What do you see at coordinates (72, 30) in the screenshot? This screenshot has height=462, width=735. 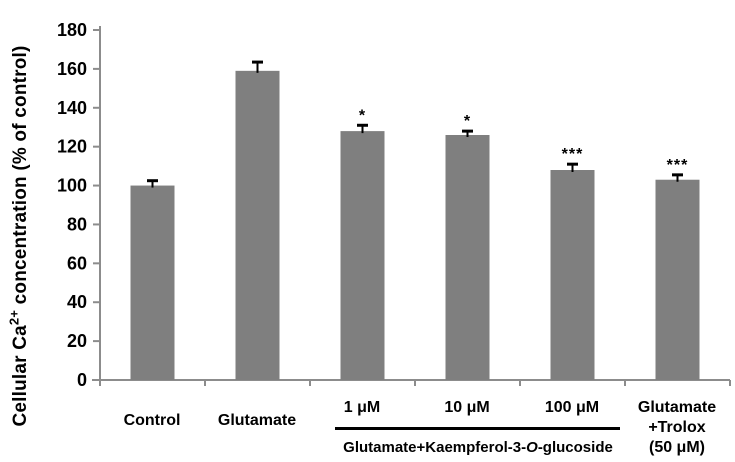 I see `y-tick-label: 180` at bounding box center [72, 30].